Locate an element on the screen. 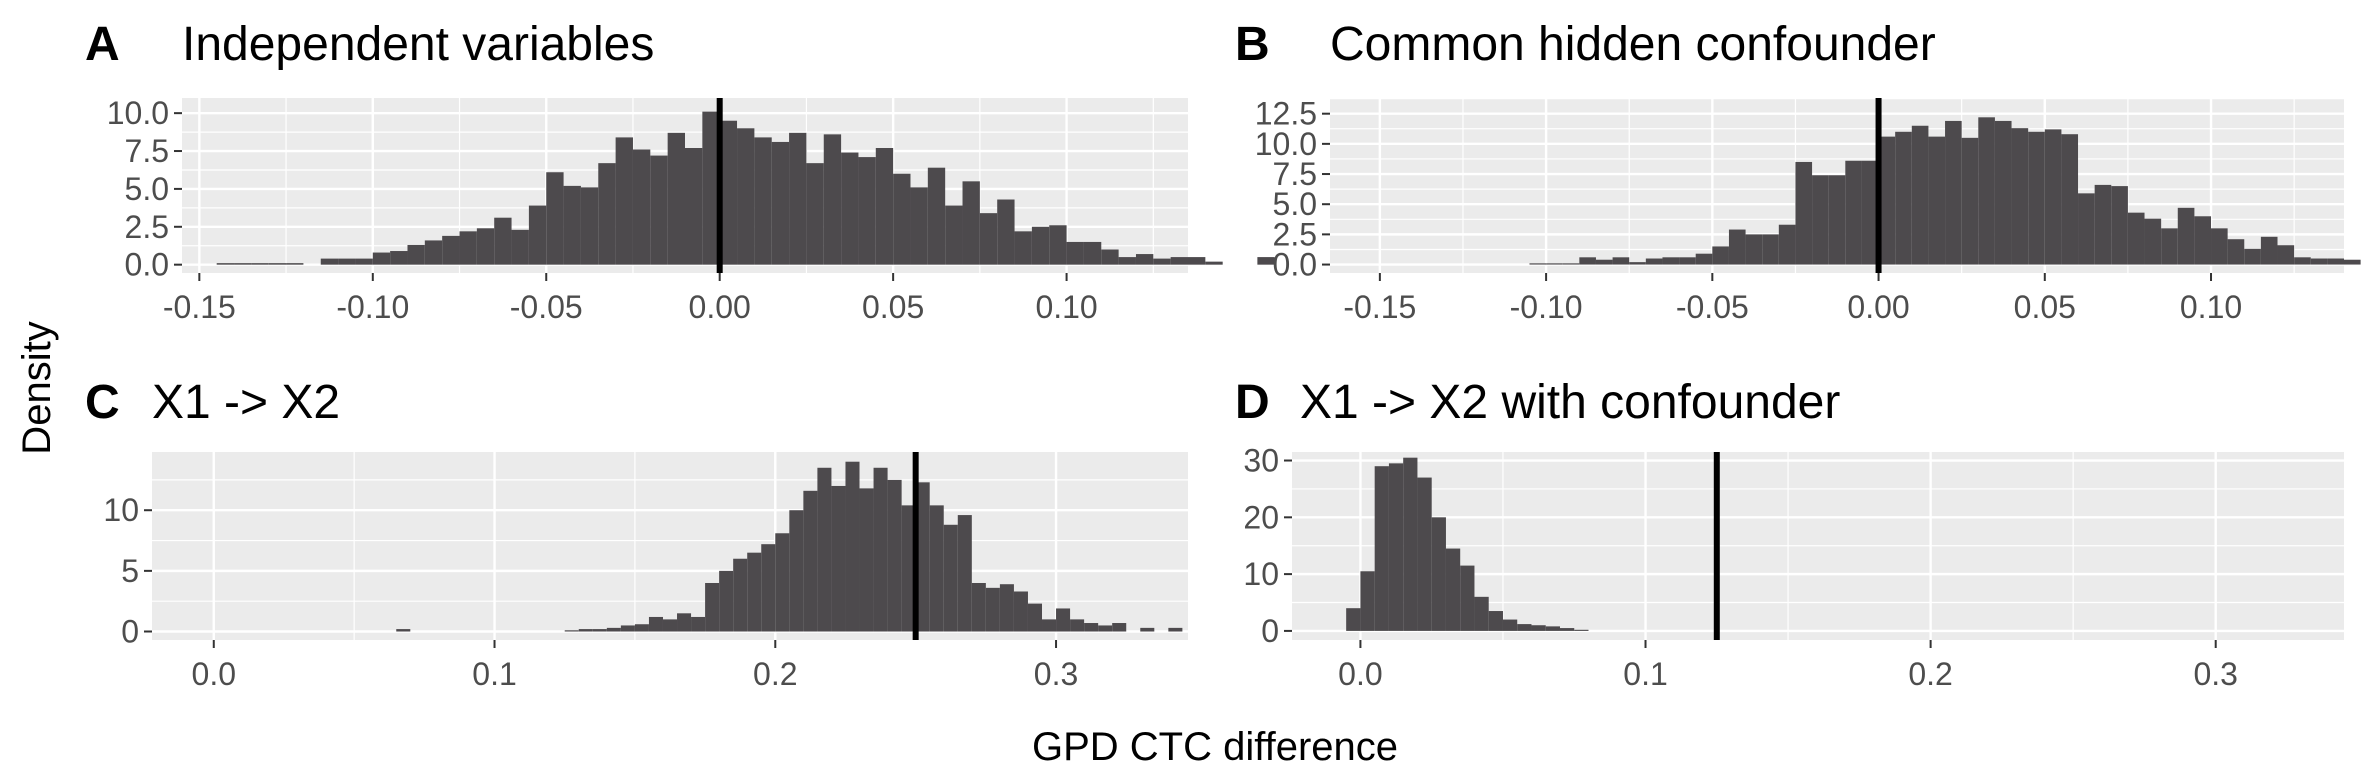 This screenshot has width=2362, height=779. panel-b-x-tick-label: 0.00 is located at coordinates (1878, 307).